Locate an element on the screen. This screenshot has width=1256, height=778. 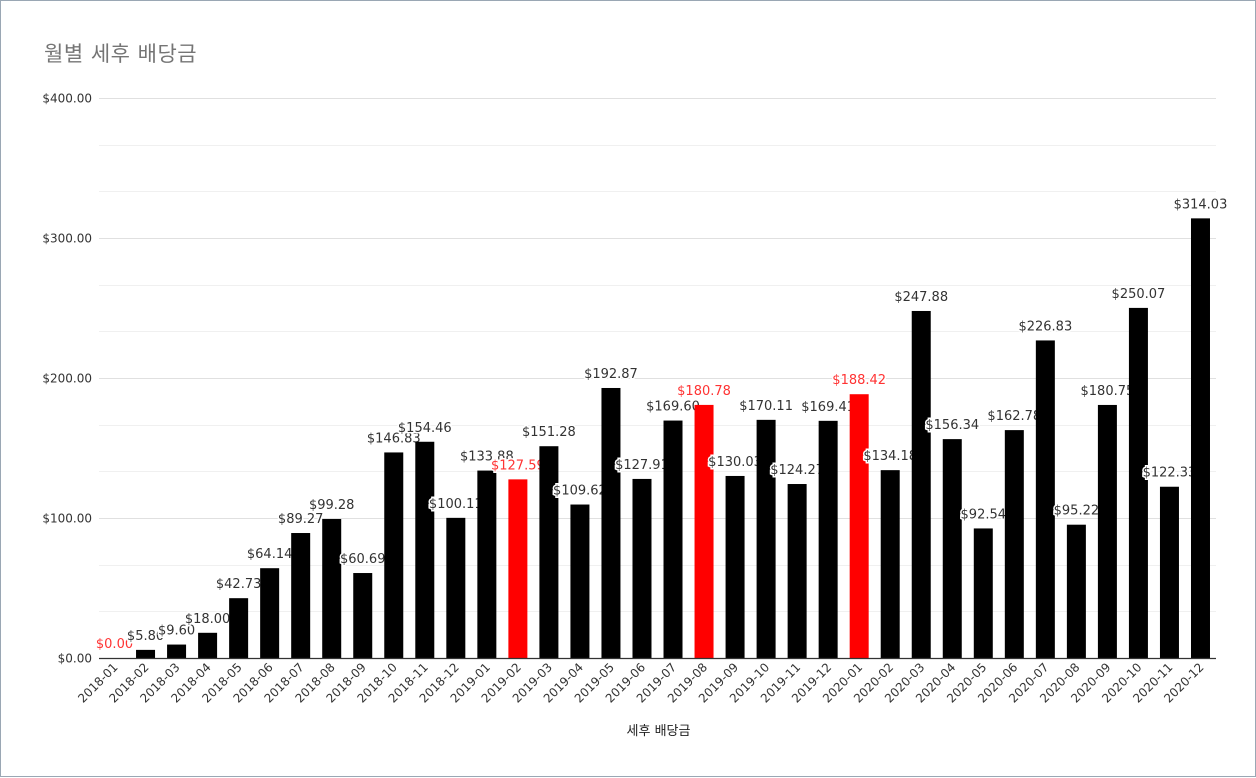
value-label-2018-01: $0.00 is located at coordinates (114, 644).